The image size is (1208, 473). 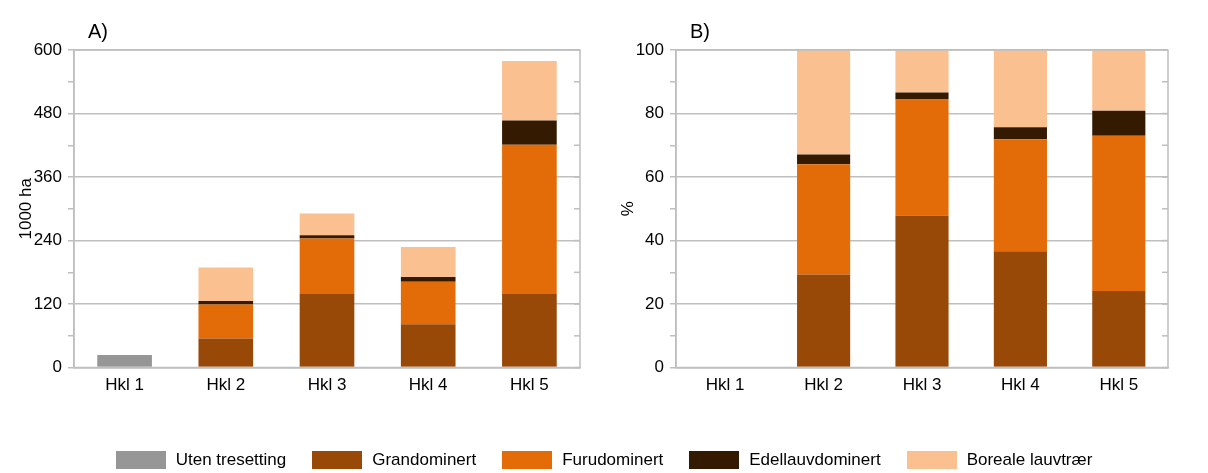 I want to click on y-tick-label: 480, so click(x=47, y=113).